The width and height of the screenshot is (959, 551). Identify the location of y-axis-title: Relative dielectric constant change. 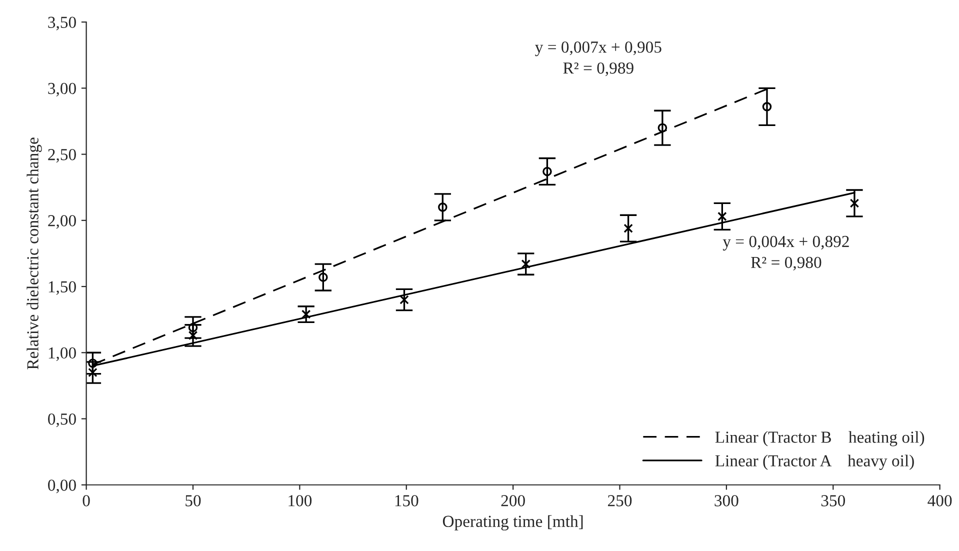
(34, 254).